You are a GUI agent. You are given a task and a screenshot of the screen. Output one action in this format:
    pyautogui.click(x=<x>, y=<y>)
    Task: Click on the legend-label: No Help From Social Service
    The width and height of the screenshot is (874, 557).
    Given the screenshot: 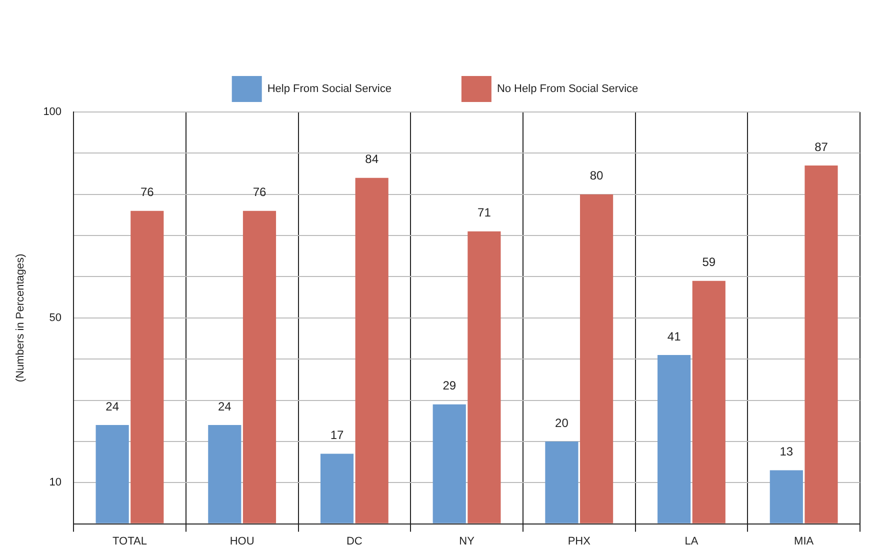 What is the action you would take?
    pyautogui.click(x=567, y=89)
    